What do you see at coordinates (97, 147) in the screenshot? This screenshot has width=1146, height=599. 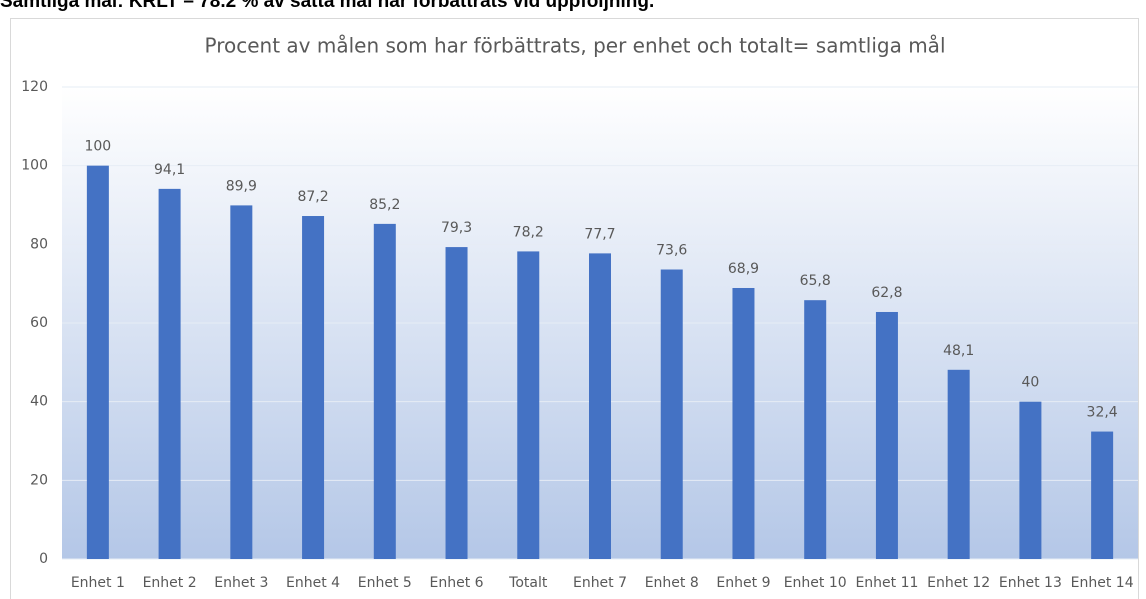 I see `data-label: 100` at bounding box center [97, 147].